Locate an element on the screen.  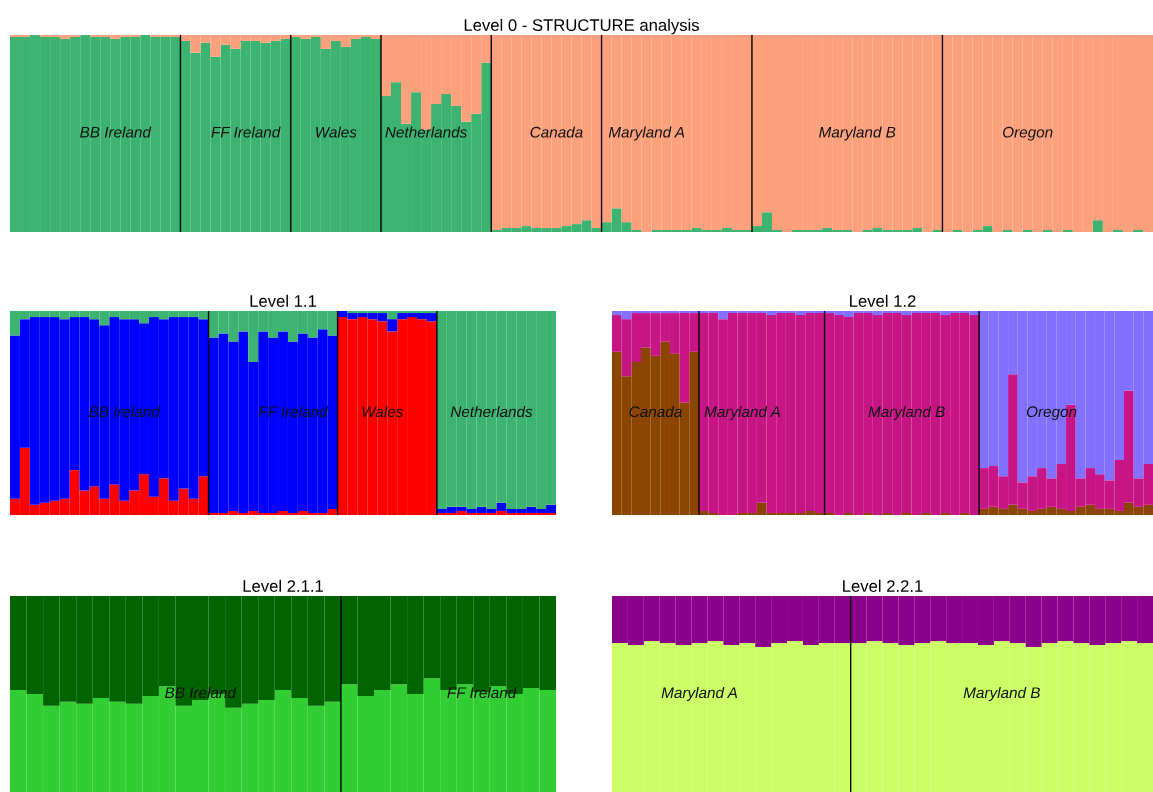
chart-title: Level 0 - STRUCTURE analysis is located at coordinates (581, 26).